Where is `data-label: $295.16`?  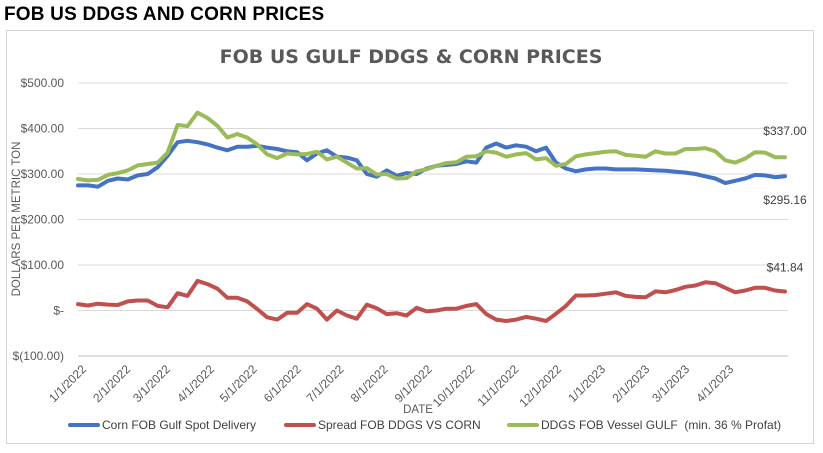 data-label: $295.16 is located at coordinates (785, 200).